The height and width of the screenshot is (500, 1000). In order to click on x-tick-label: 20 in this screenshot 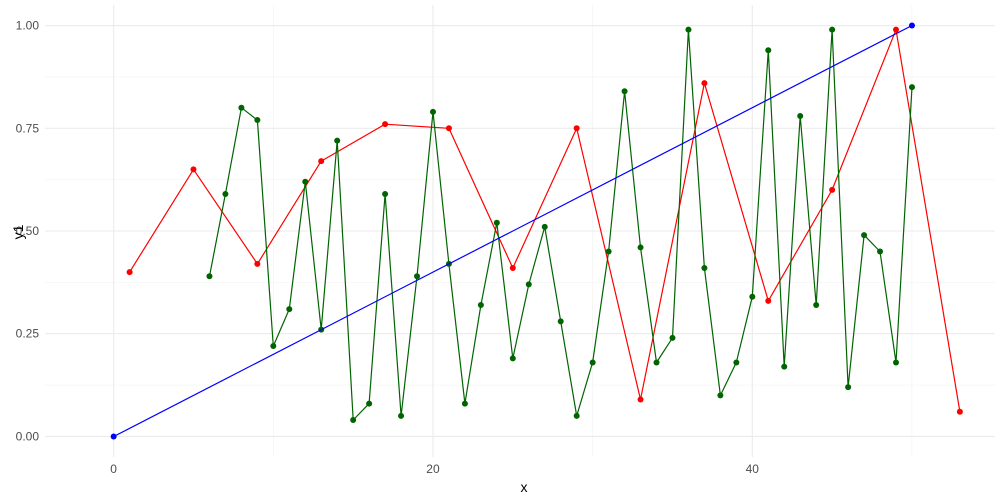, I will do `click(433, 469)`.